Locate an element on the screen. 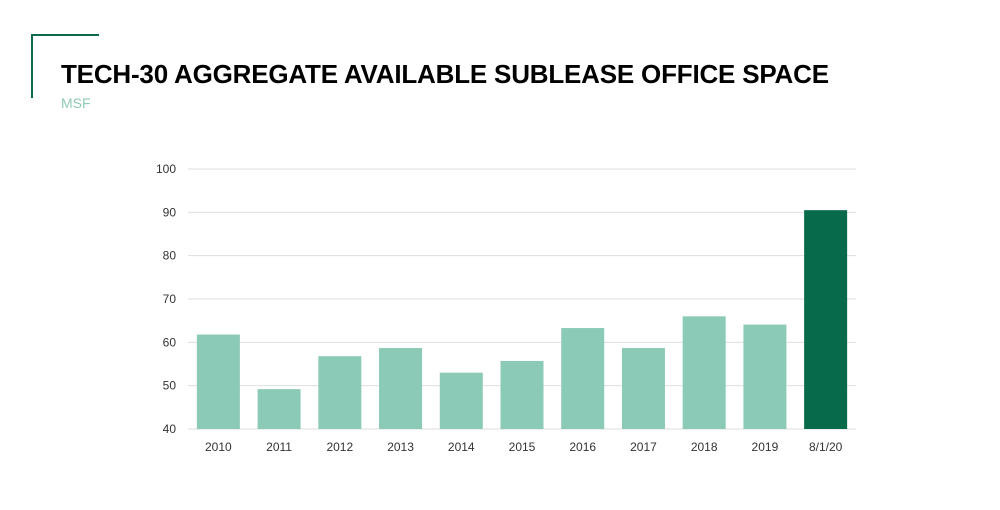 The width and height of the screenshot is (1000, 510). bar-2013 is located at coordinates (401, 388).